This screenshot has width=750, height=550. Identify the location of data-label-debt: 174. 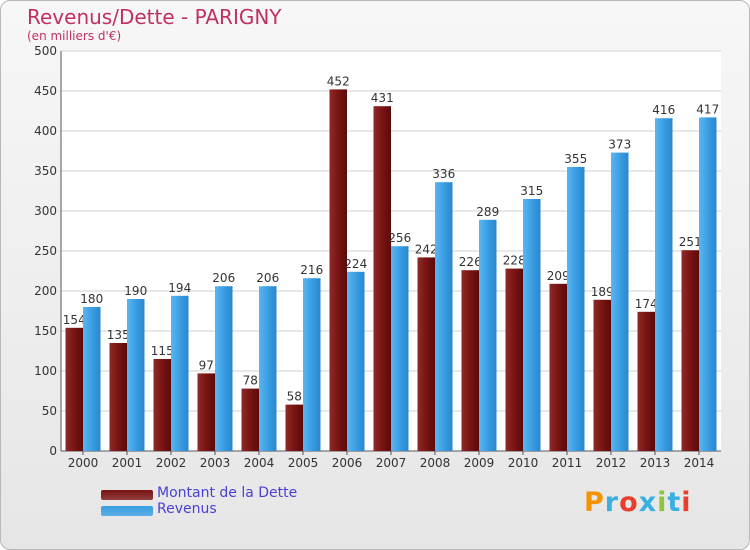
(646, 304).